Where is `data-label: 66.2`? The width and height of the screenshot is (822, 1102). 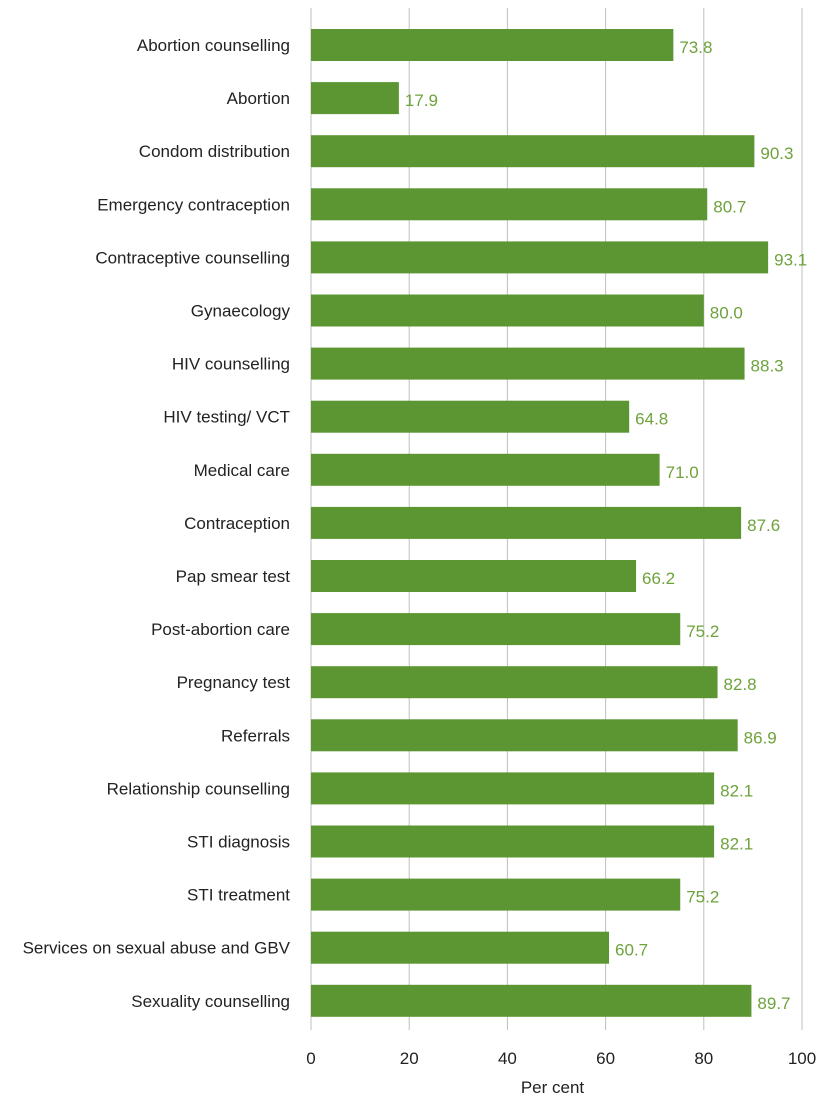 data-label: 66.2 is located at coordinates (658, 578).